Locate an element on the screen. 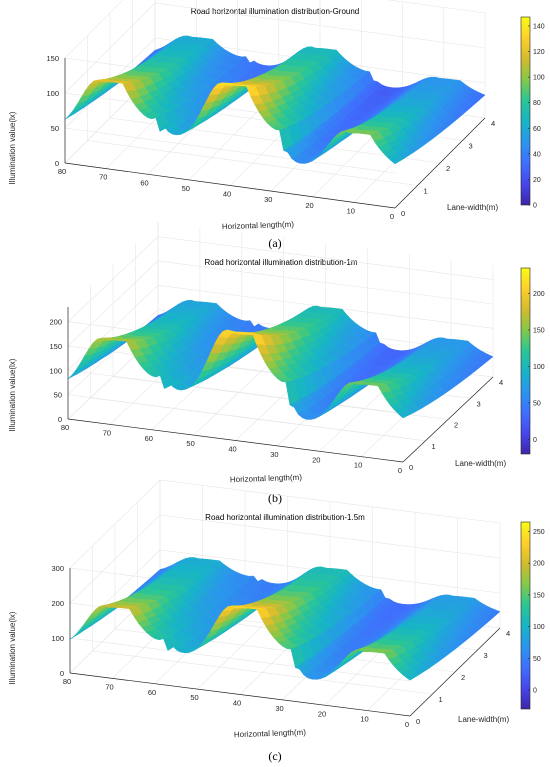 The width and height of the screenshot is (550, 767). z-tick-label: 300 is located at coordinates (57, 568).